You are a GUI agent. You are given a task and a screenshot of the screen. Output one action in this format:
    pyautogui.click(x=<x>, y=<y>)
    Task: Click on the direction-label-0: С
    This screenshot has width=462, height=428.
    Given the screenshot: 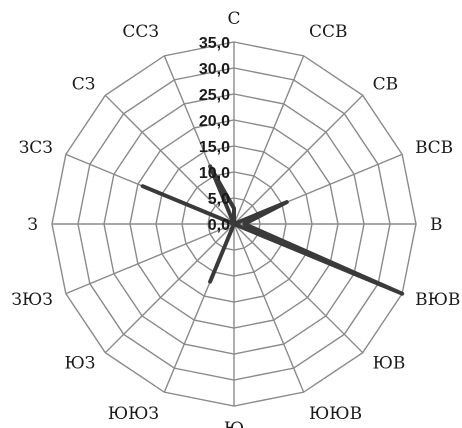 What is the action you would take?
    pyautogui.click(x=233, y=19)
    